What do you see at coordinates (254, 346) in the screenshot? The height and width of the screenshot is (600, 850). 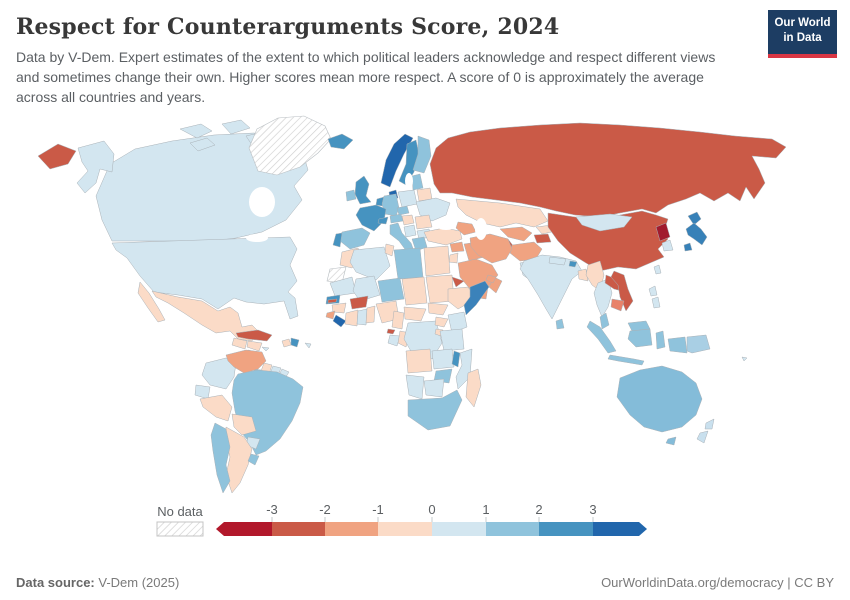 I see `country-honduras` at bounding box center [254, 346].